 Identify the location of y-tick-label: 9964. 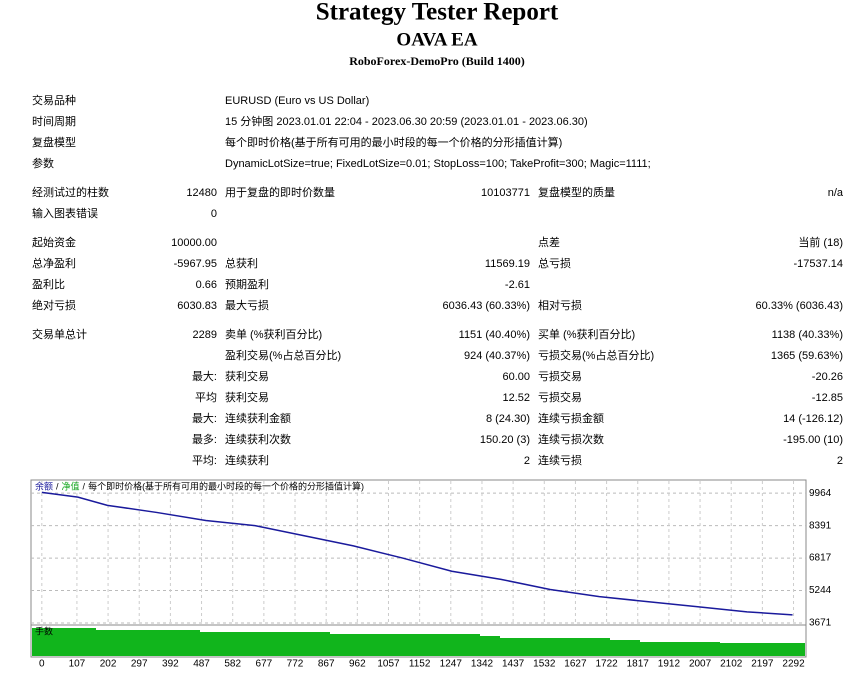
(820, 493).